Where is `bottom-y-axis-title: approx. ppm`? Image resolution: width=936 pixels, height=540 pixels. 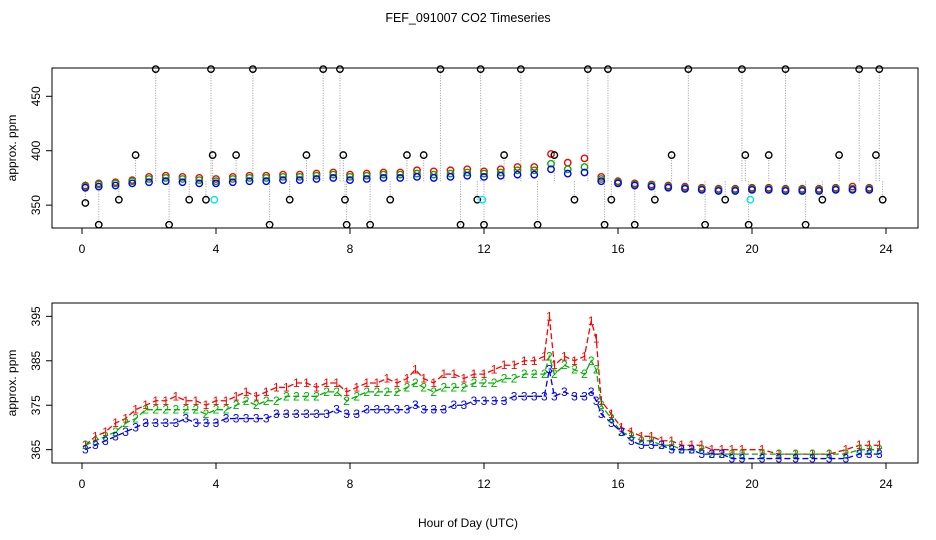
bottom-y-axis-title: approx. ppm is located at coordinates (12, 383).